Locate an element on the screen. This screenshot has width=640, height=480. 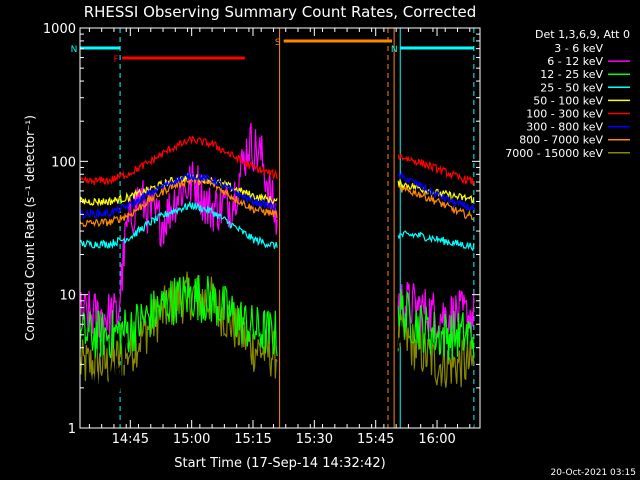
y-tick-label-1: 10 is located at coordinates (67, 296).